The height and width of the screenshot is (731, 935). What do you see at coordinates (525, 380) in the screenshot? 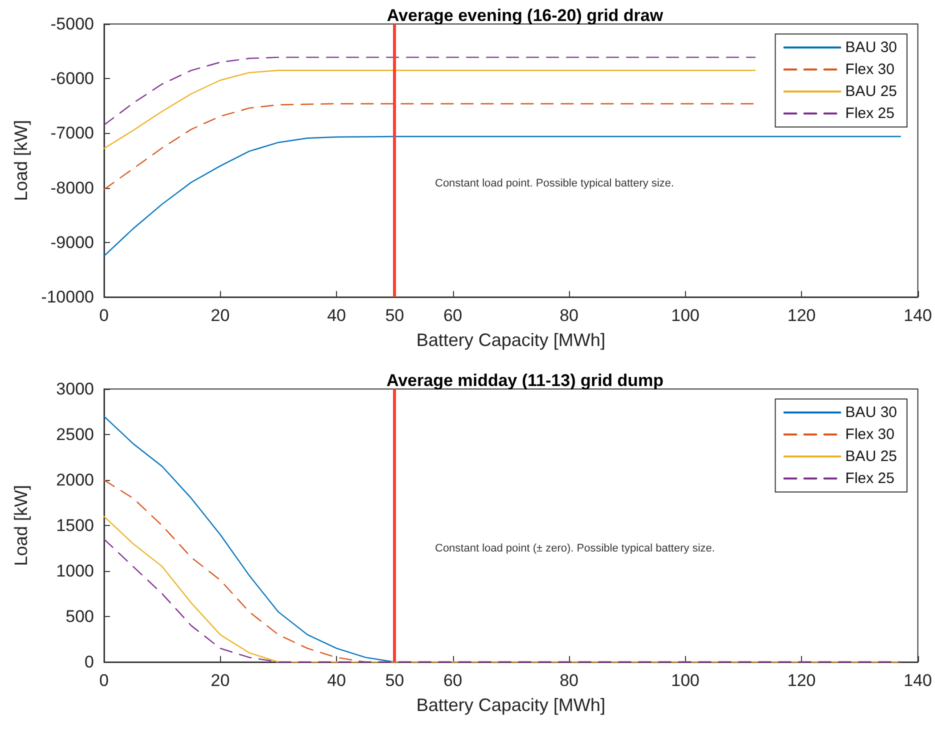
I see `chart-title: Average midday (11-13) grid dump` at bounding box center [525, 380].